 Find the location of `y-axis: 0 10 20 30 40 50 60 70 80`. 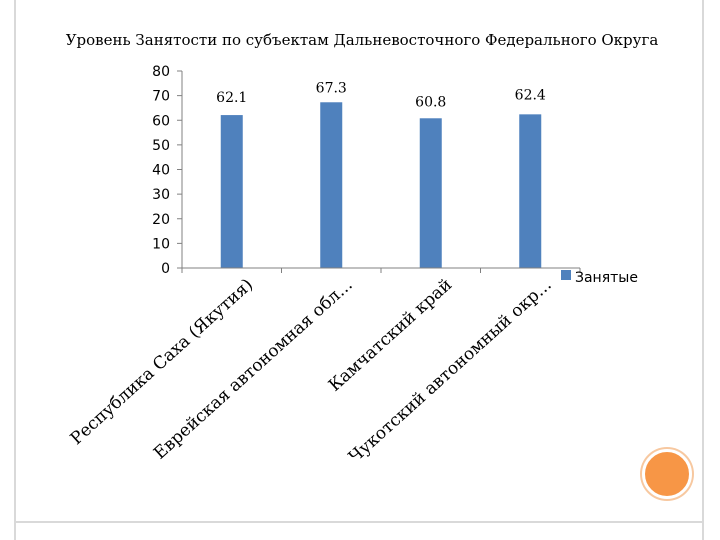

y-axis: 0 10 20 30 40 50 60 70 80 is located at coordinates (167, 170).